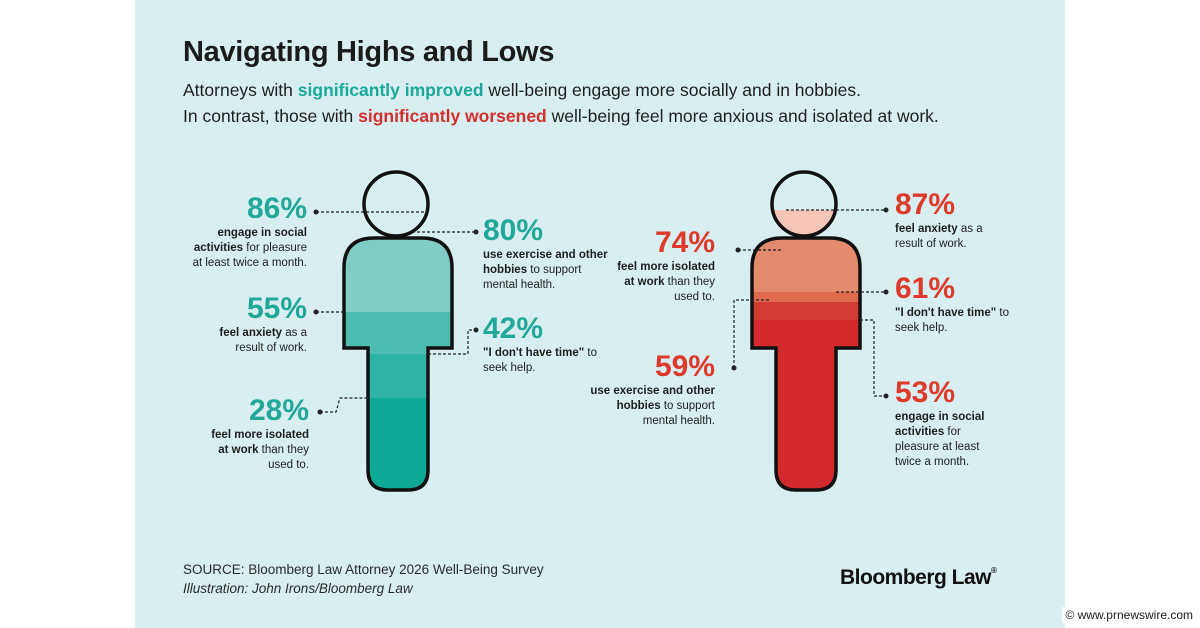 The image size is (1200, 628). What do you see at coordinates (684, 242) in the screenshot?
I see `stat-percent: 74%` at bounding box center [684, 242].